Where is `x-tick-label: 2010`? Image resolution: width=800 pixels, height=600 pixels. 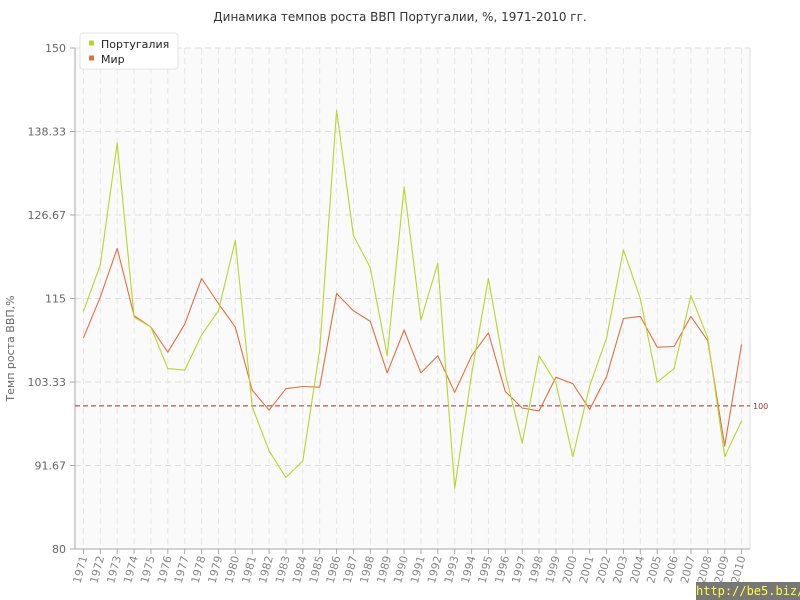
x-tick-label: 2010 is located at coordinates (739, 569).